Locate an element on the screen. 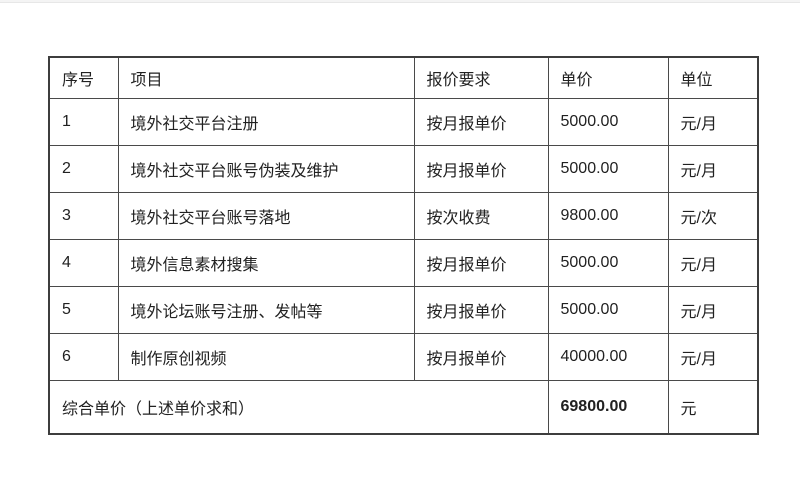 The height and width of the screenshot is (486, 800). cell-no: 6 is located at coordinates (83, 356).